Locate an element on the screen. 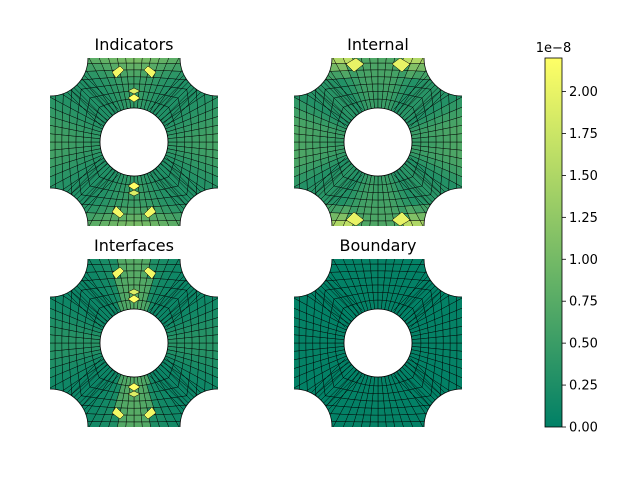 Image resolution: width=640 pixels, height=480 pixels. colorbar-tick-label: 1.50 is located at coordinates (583, 176).